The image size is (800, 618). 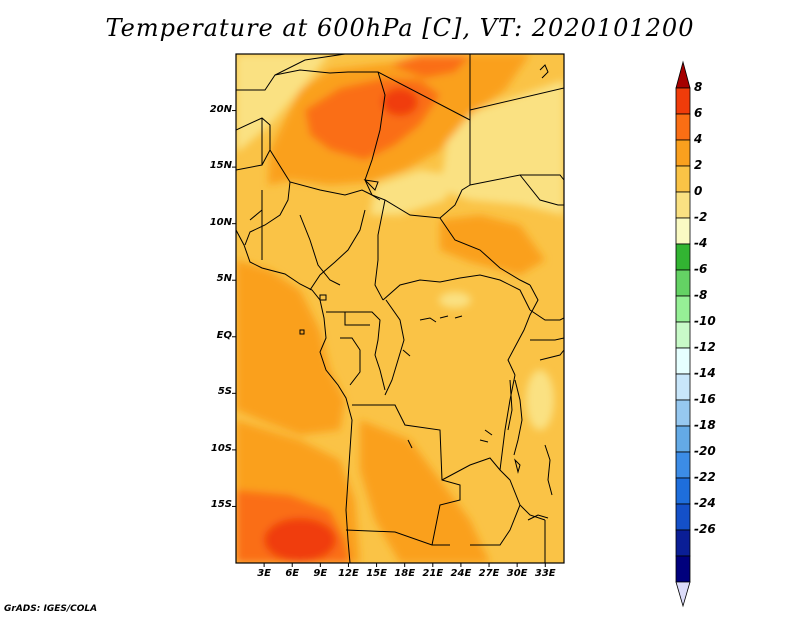 I want to click on colorbar-level-label: -12, so click(x=705, y=347).